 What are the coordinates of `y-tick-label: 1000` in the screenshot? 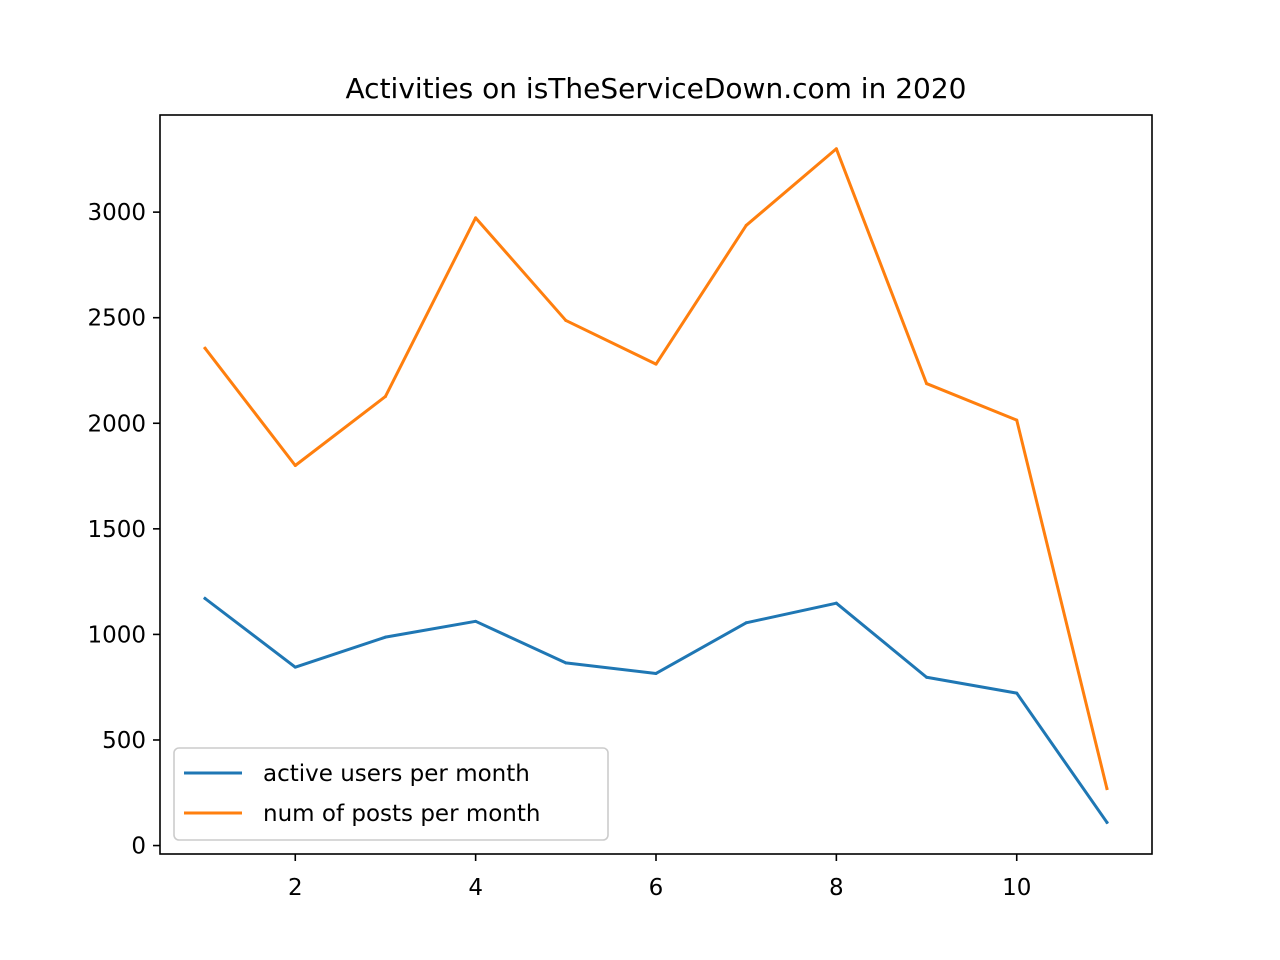 It's located at (116, 635).